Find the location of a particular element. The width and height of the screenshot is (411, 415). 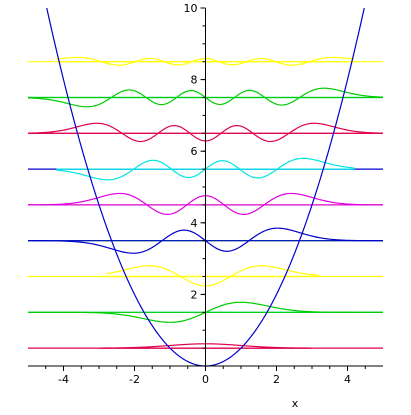

x-tick-label: 4 is located at coordinates (347, 379).